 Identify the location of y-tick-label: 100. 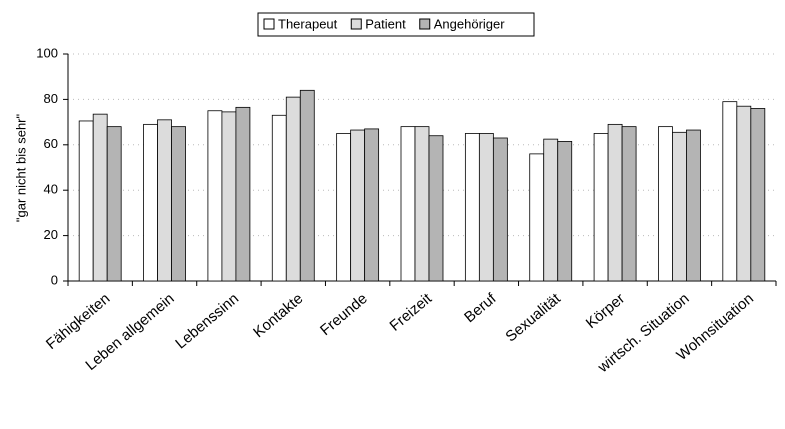
(47, 52).